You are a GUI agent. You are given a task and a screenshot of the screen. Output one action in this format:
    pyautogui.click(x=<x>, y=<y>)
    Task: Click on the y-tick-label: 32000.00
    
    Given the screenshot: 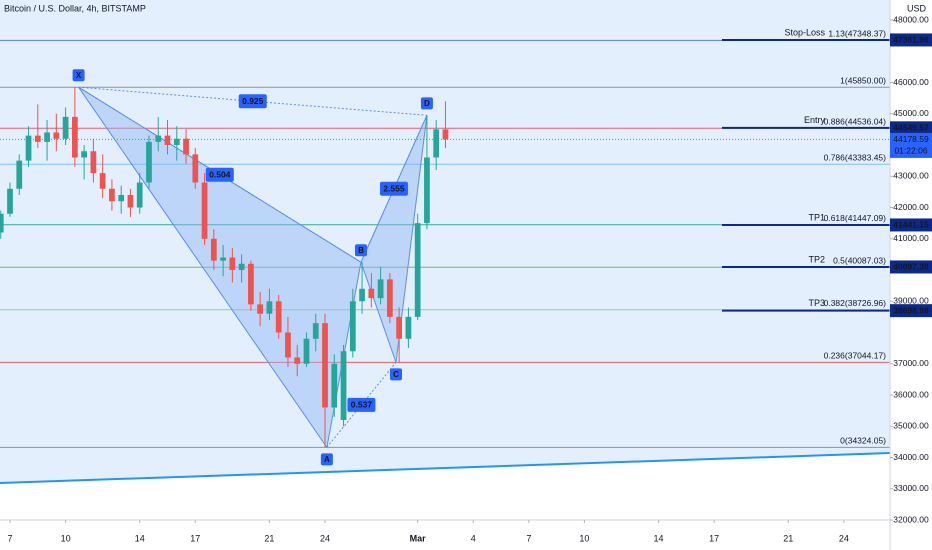 What is the action you would take?
    pyautogui.click(x=911, y=519)
    